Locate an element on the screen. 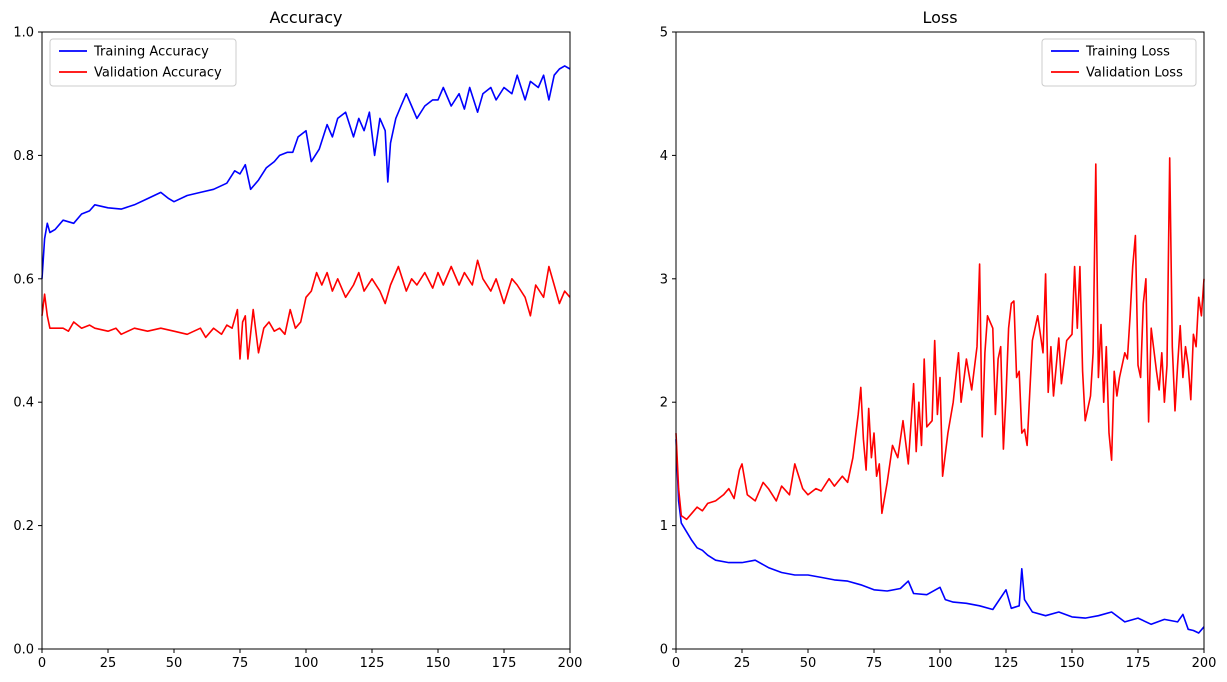 The height and width of the screenshot is (682, 1227). y-tick-label: 2 is located at coordinates (664, 403).